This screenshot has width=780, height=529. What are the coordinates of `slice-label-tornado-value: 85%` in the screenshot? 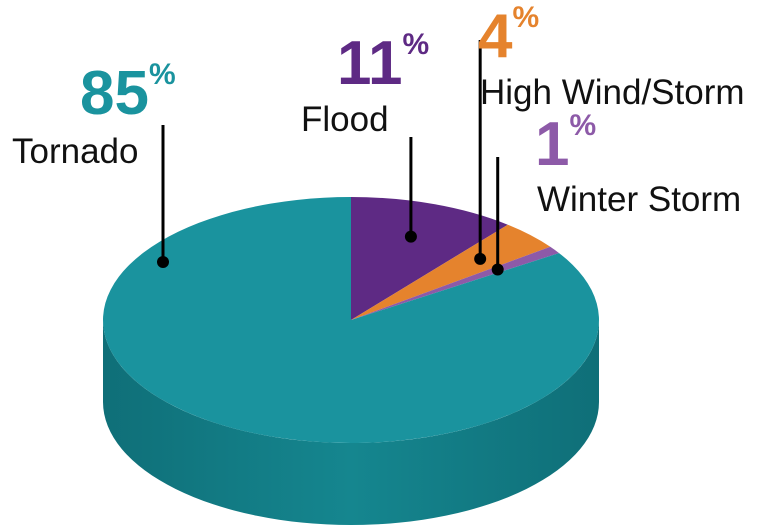 It's located at (128, 93).